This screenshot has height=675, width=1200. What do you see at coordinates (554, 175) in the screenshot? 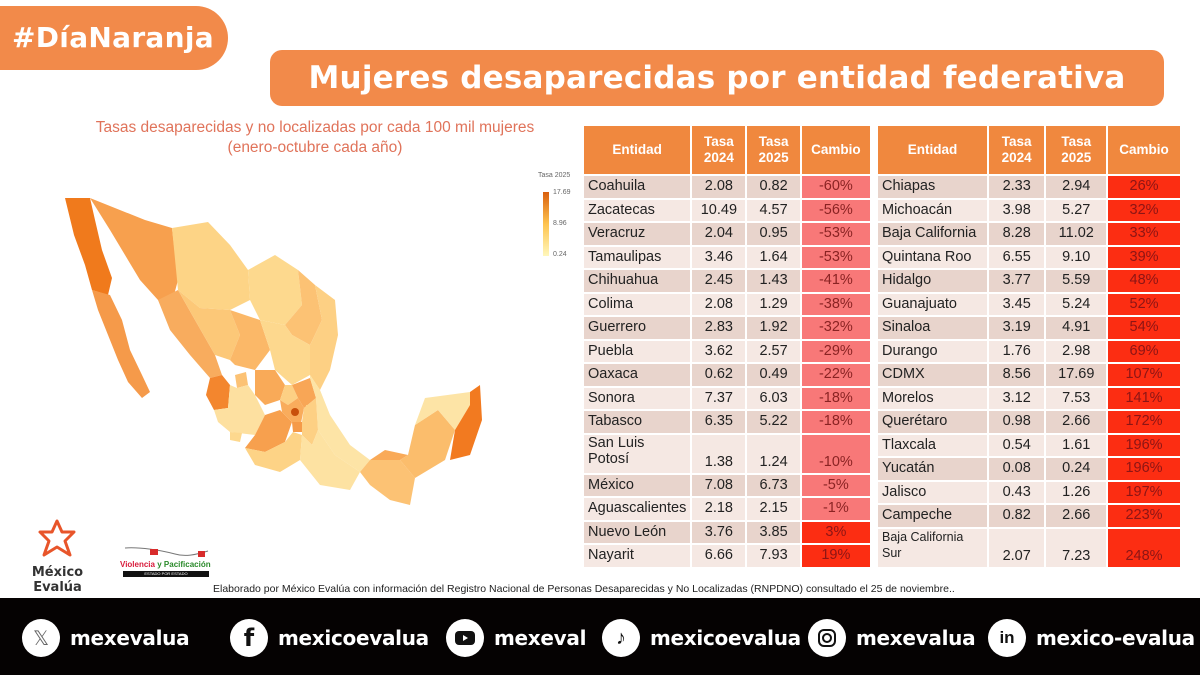
I see `legend-title: Tasa 2025` at bounding box center [554, 175].